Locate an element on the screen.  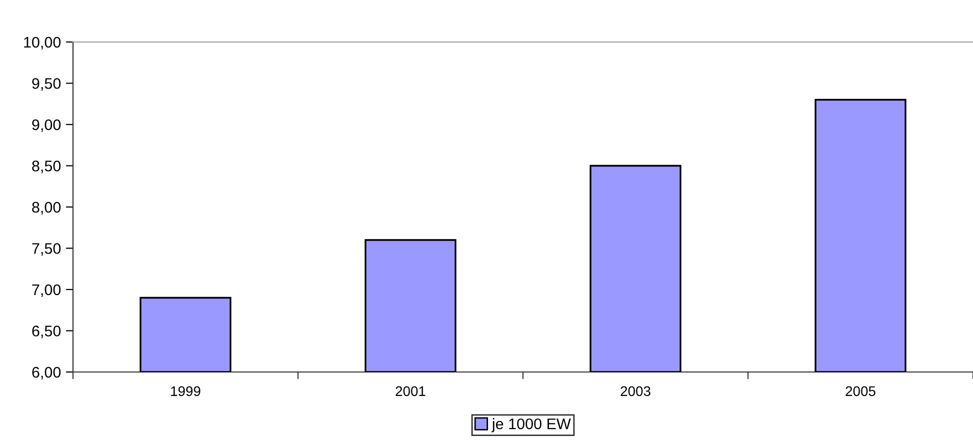
x-tick-label: 1999 is located at coordinates (185, 391).